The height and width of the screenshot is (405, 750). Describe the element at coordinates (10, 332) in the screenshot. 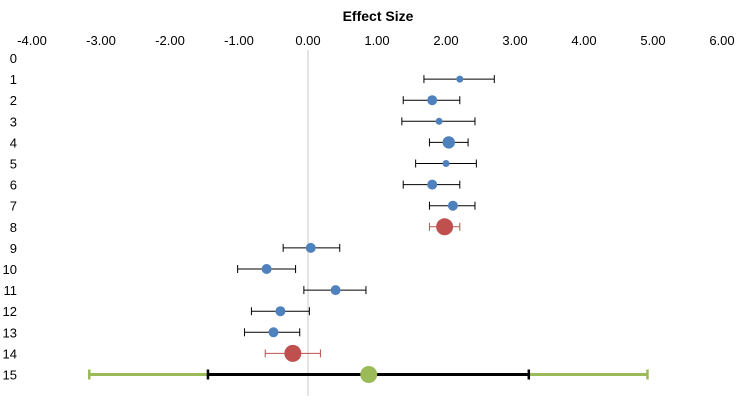

I see `y-tick-label: 13` at that location.